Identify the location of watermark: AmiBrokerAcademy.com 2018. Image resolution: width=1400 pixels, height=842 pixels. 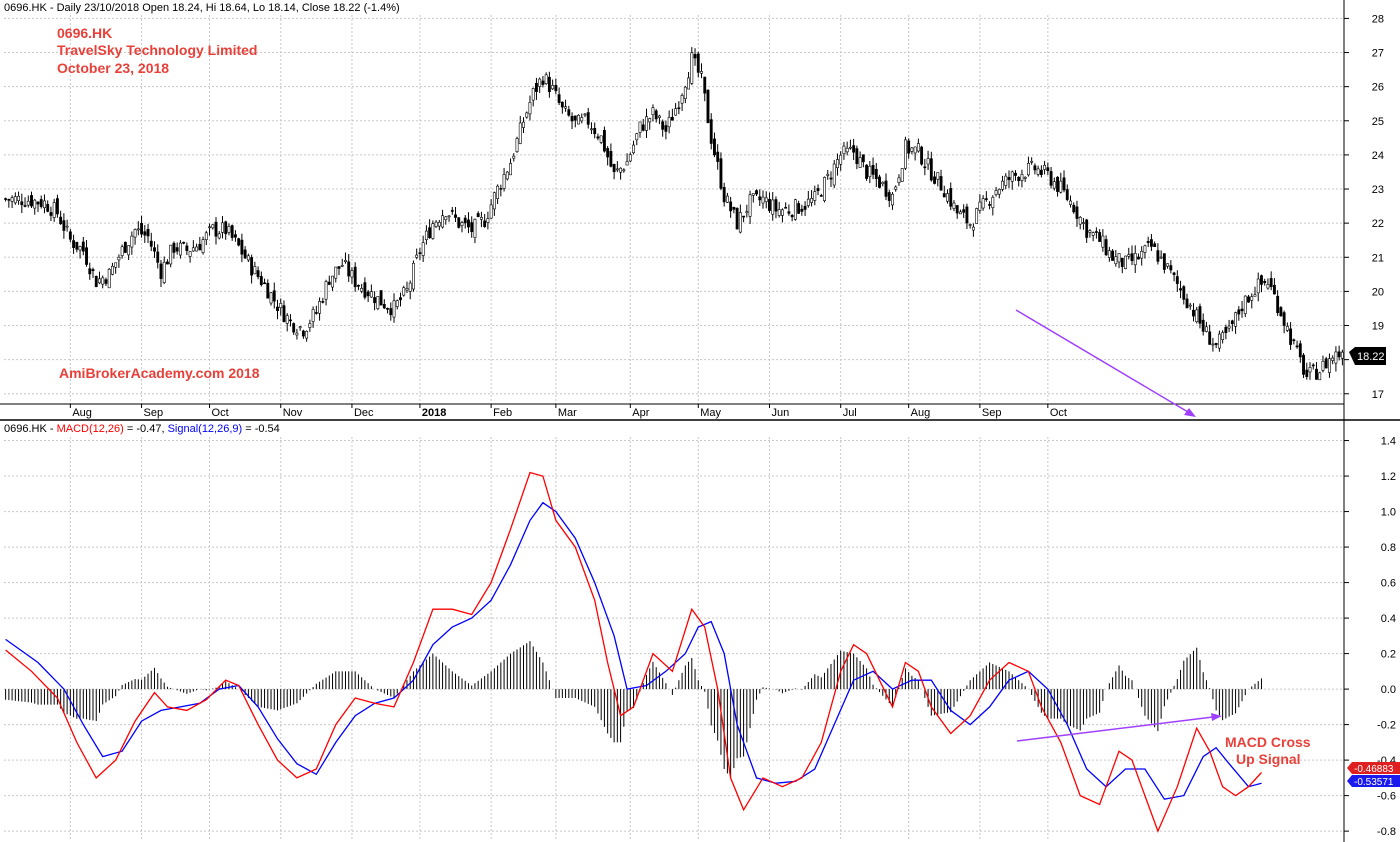
(159, 373).